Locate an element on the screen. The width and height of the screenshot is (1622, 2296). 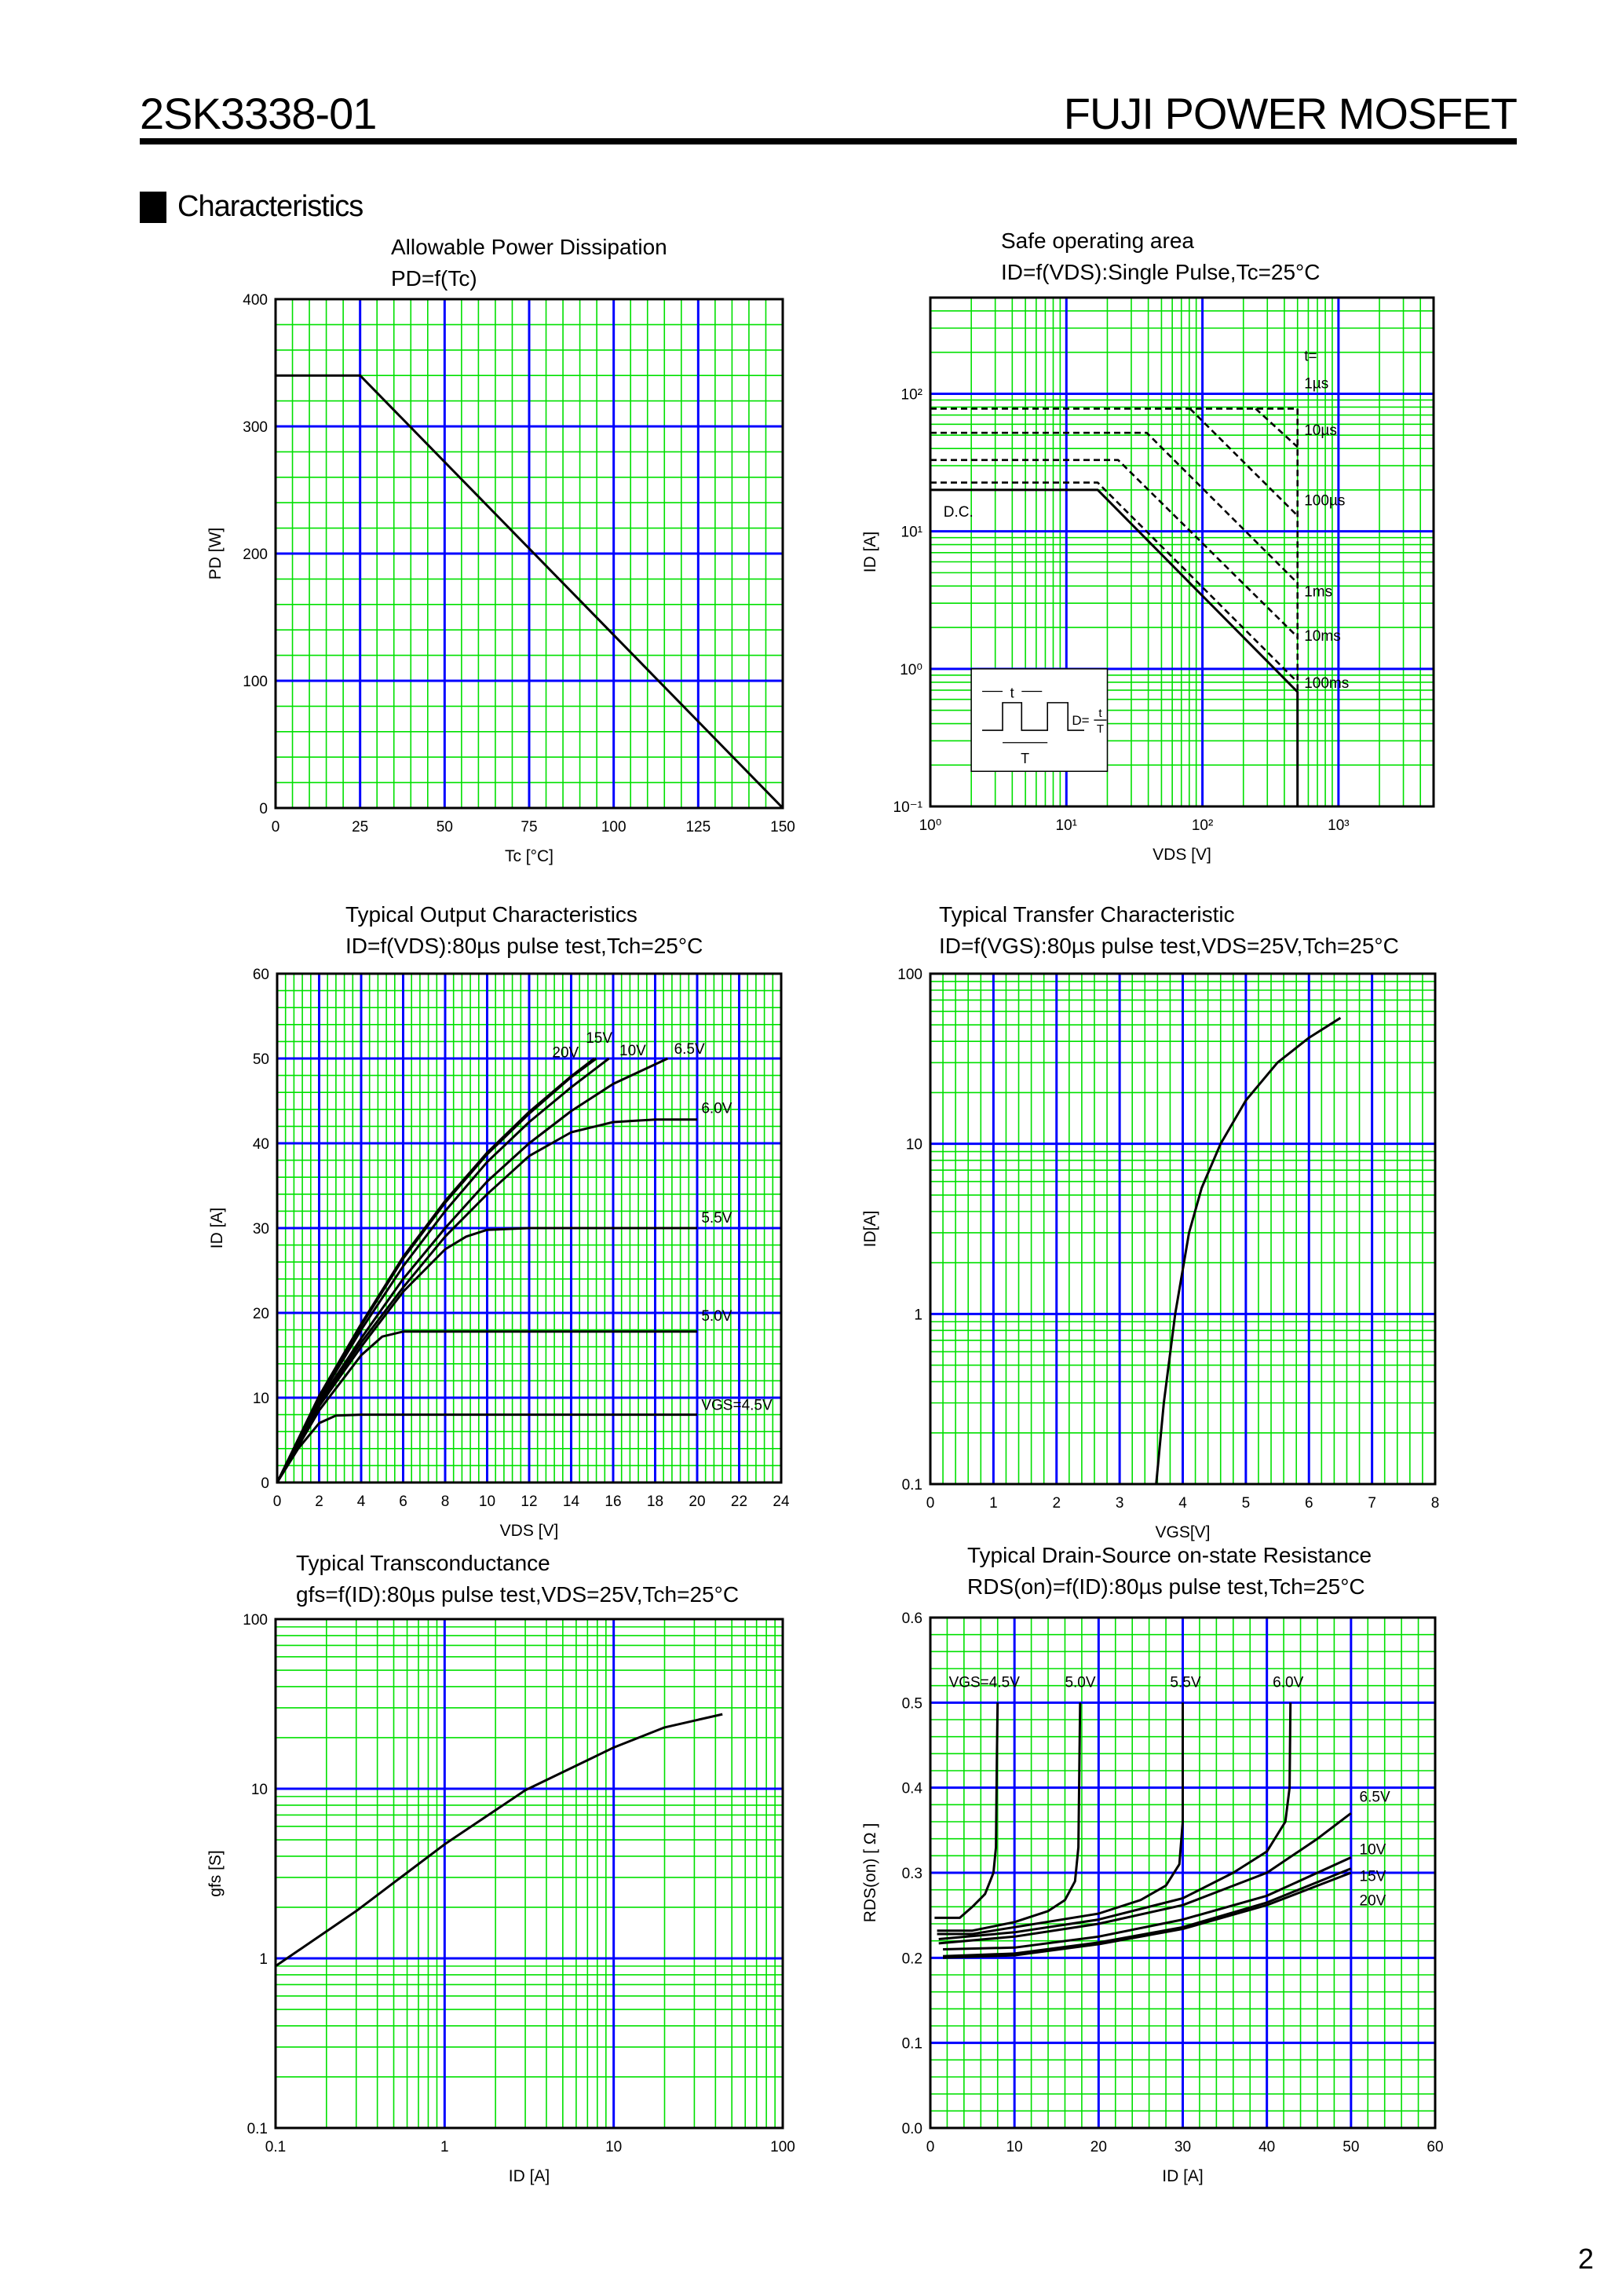
x-tick-label: 40 is located at coordinates (1267, 2147).